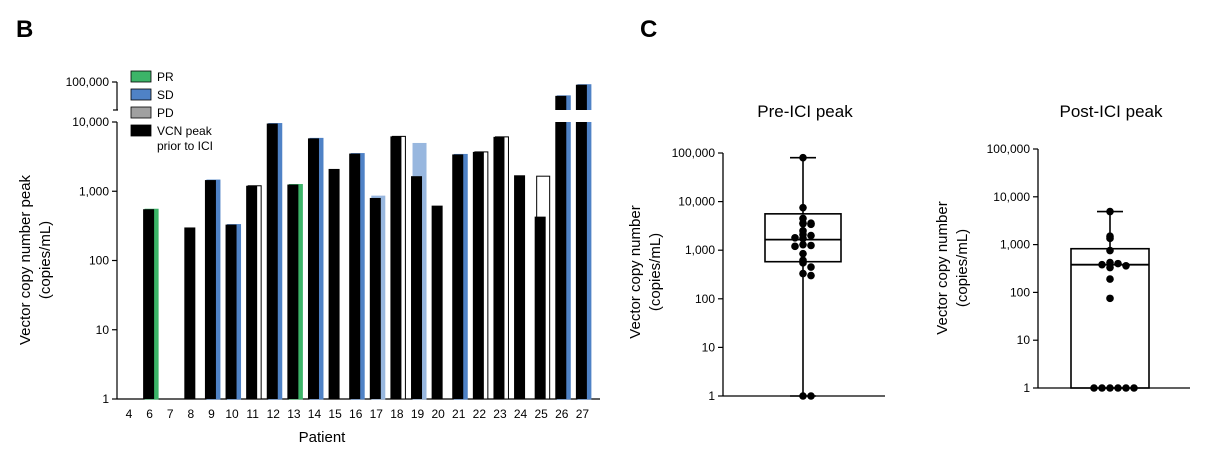  Describe the element at coordinates (94, 191) in the screenshot. I see `bar-chart-y-tick-label: 1,000` at that location.